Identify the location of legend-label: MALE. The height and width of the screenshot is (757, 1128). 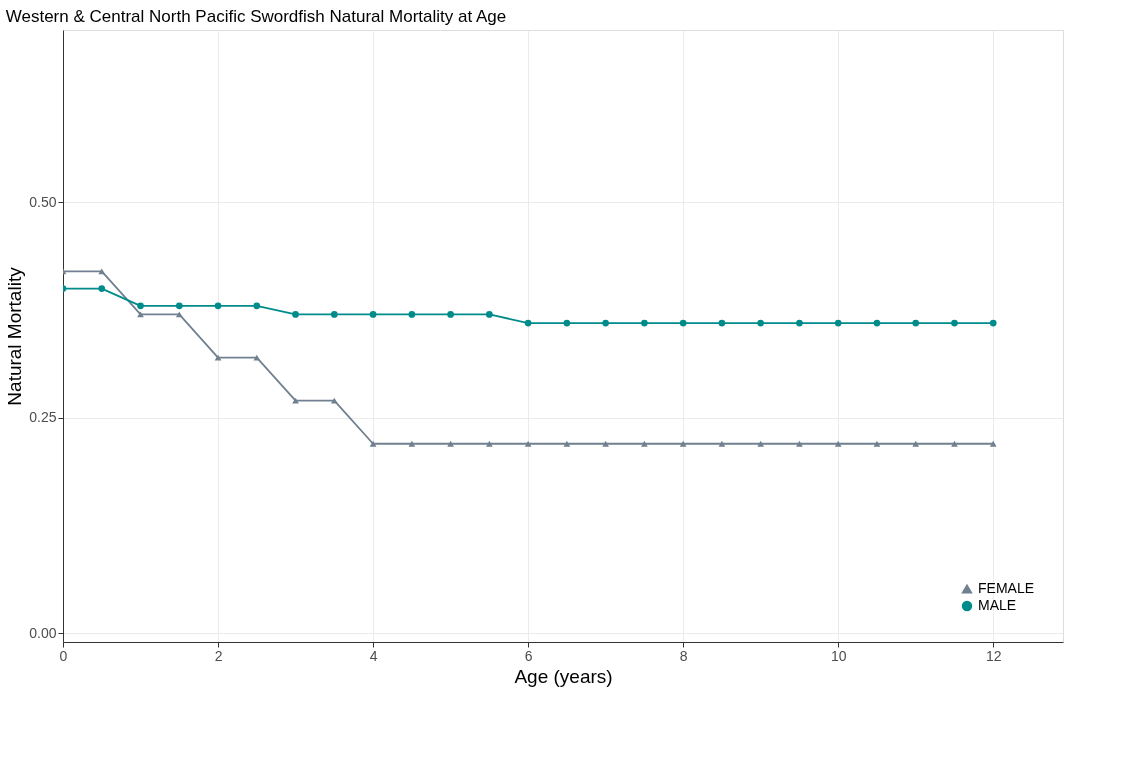
(997, 605).